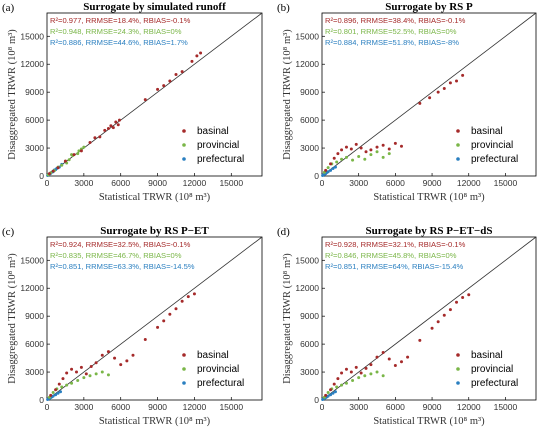 This screenshot has width=550, height=442. I want to click on stats-prefectural: R²=0.851, RRMSE=64%, RBIAS=-15.4%, so click(394, 266).